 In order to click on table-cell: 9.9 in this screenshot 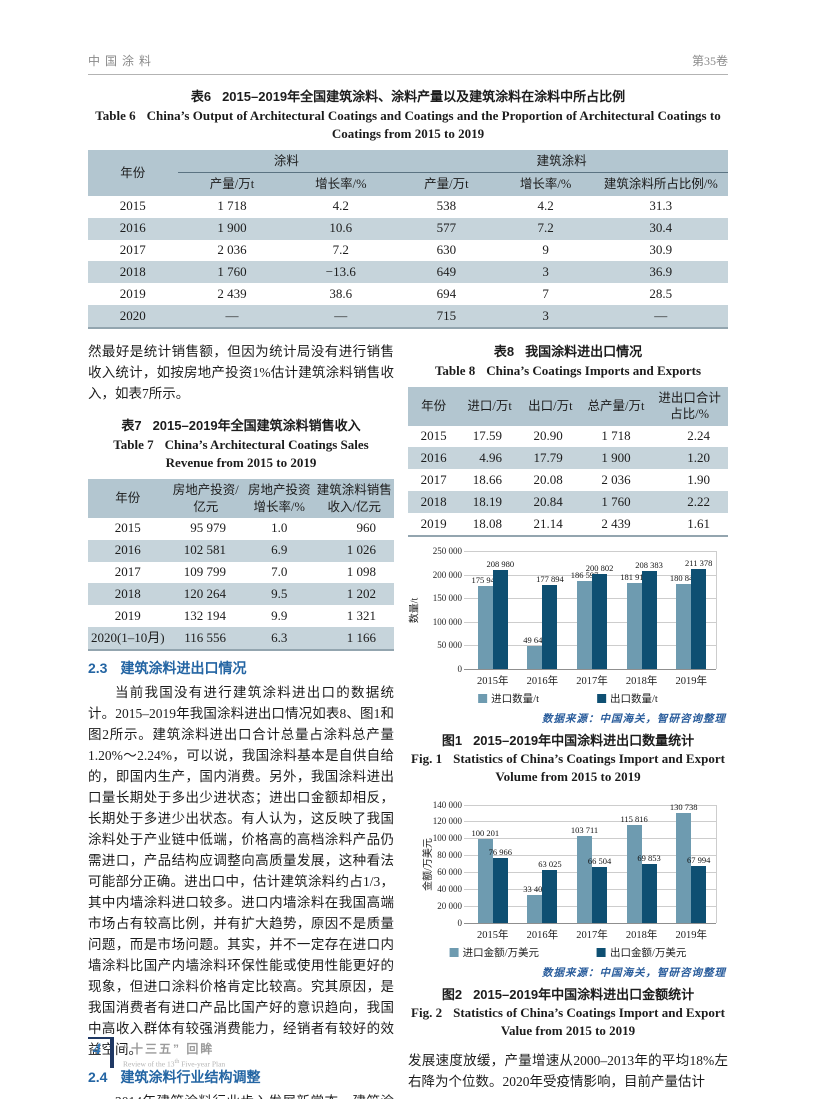, I will do `click(279, 615)`.